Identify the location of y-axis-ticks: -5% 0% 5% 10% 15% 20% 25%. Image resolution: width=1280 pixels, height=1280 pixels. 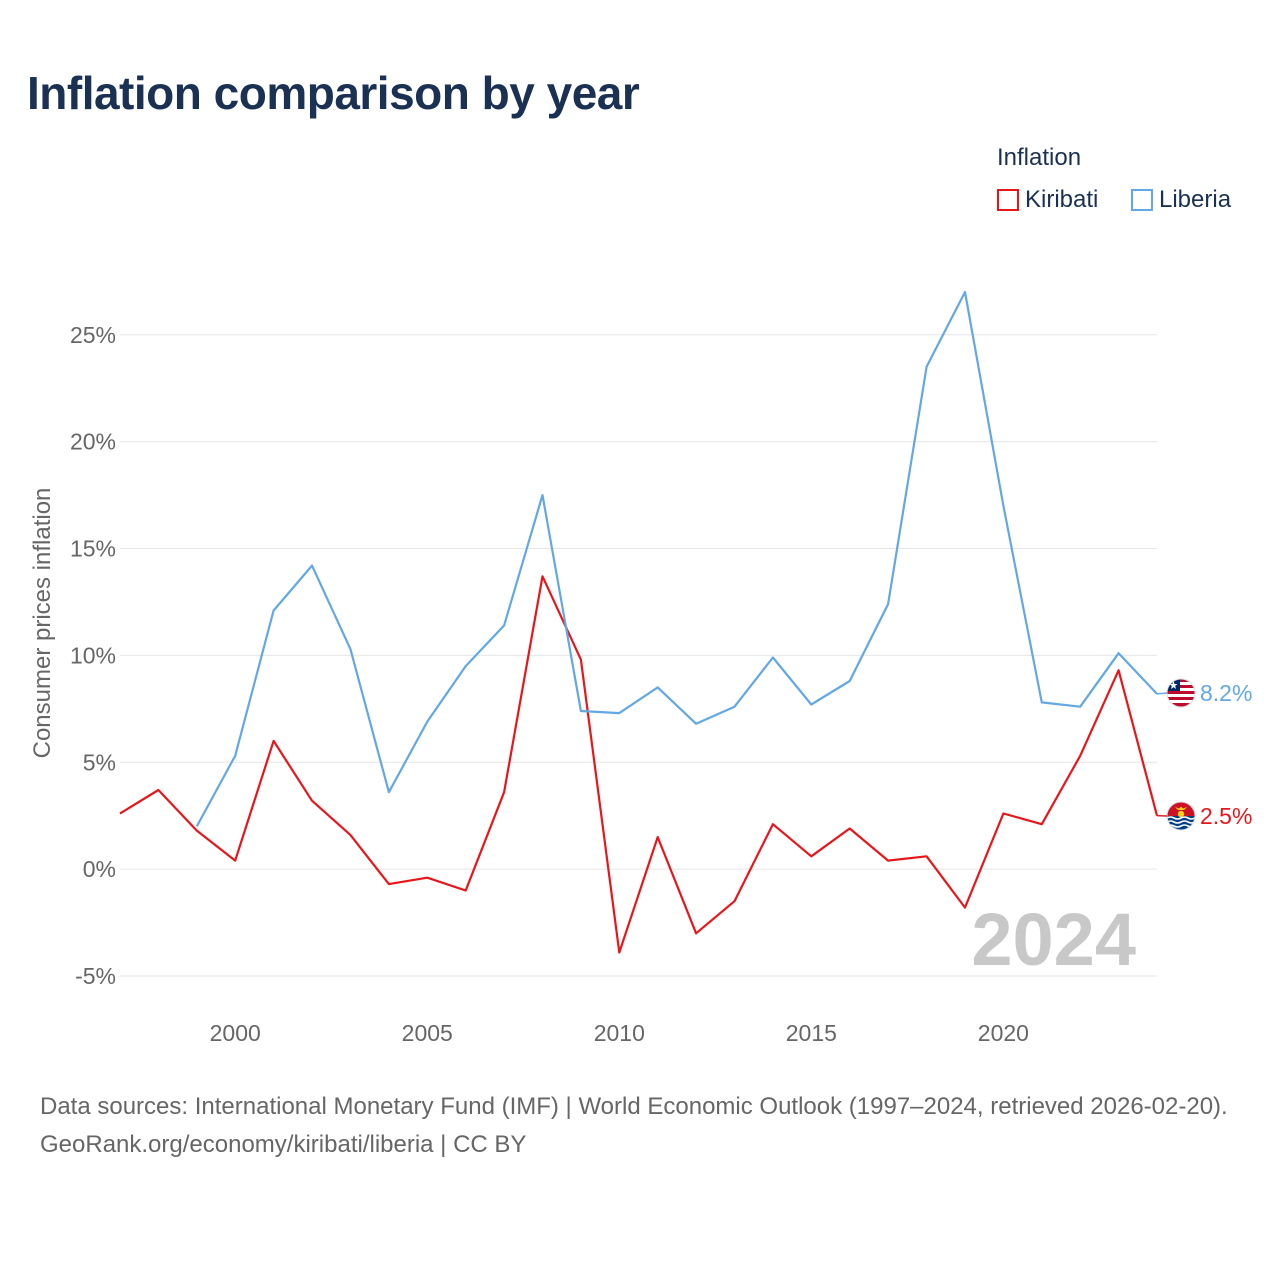
(93, 655).